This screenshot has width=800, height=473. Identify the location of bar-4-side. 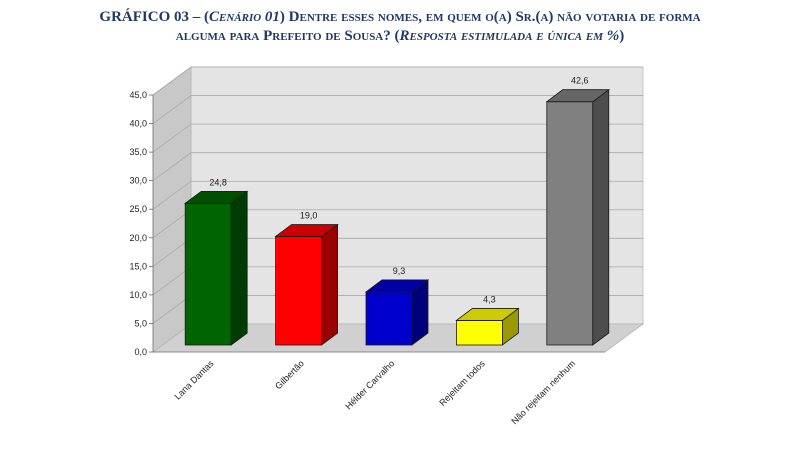
(601, 217).